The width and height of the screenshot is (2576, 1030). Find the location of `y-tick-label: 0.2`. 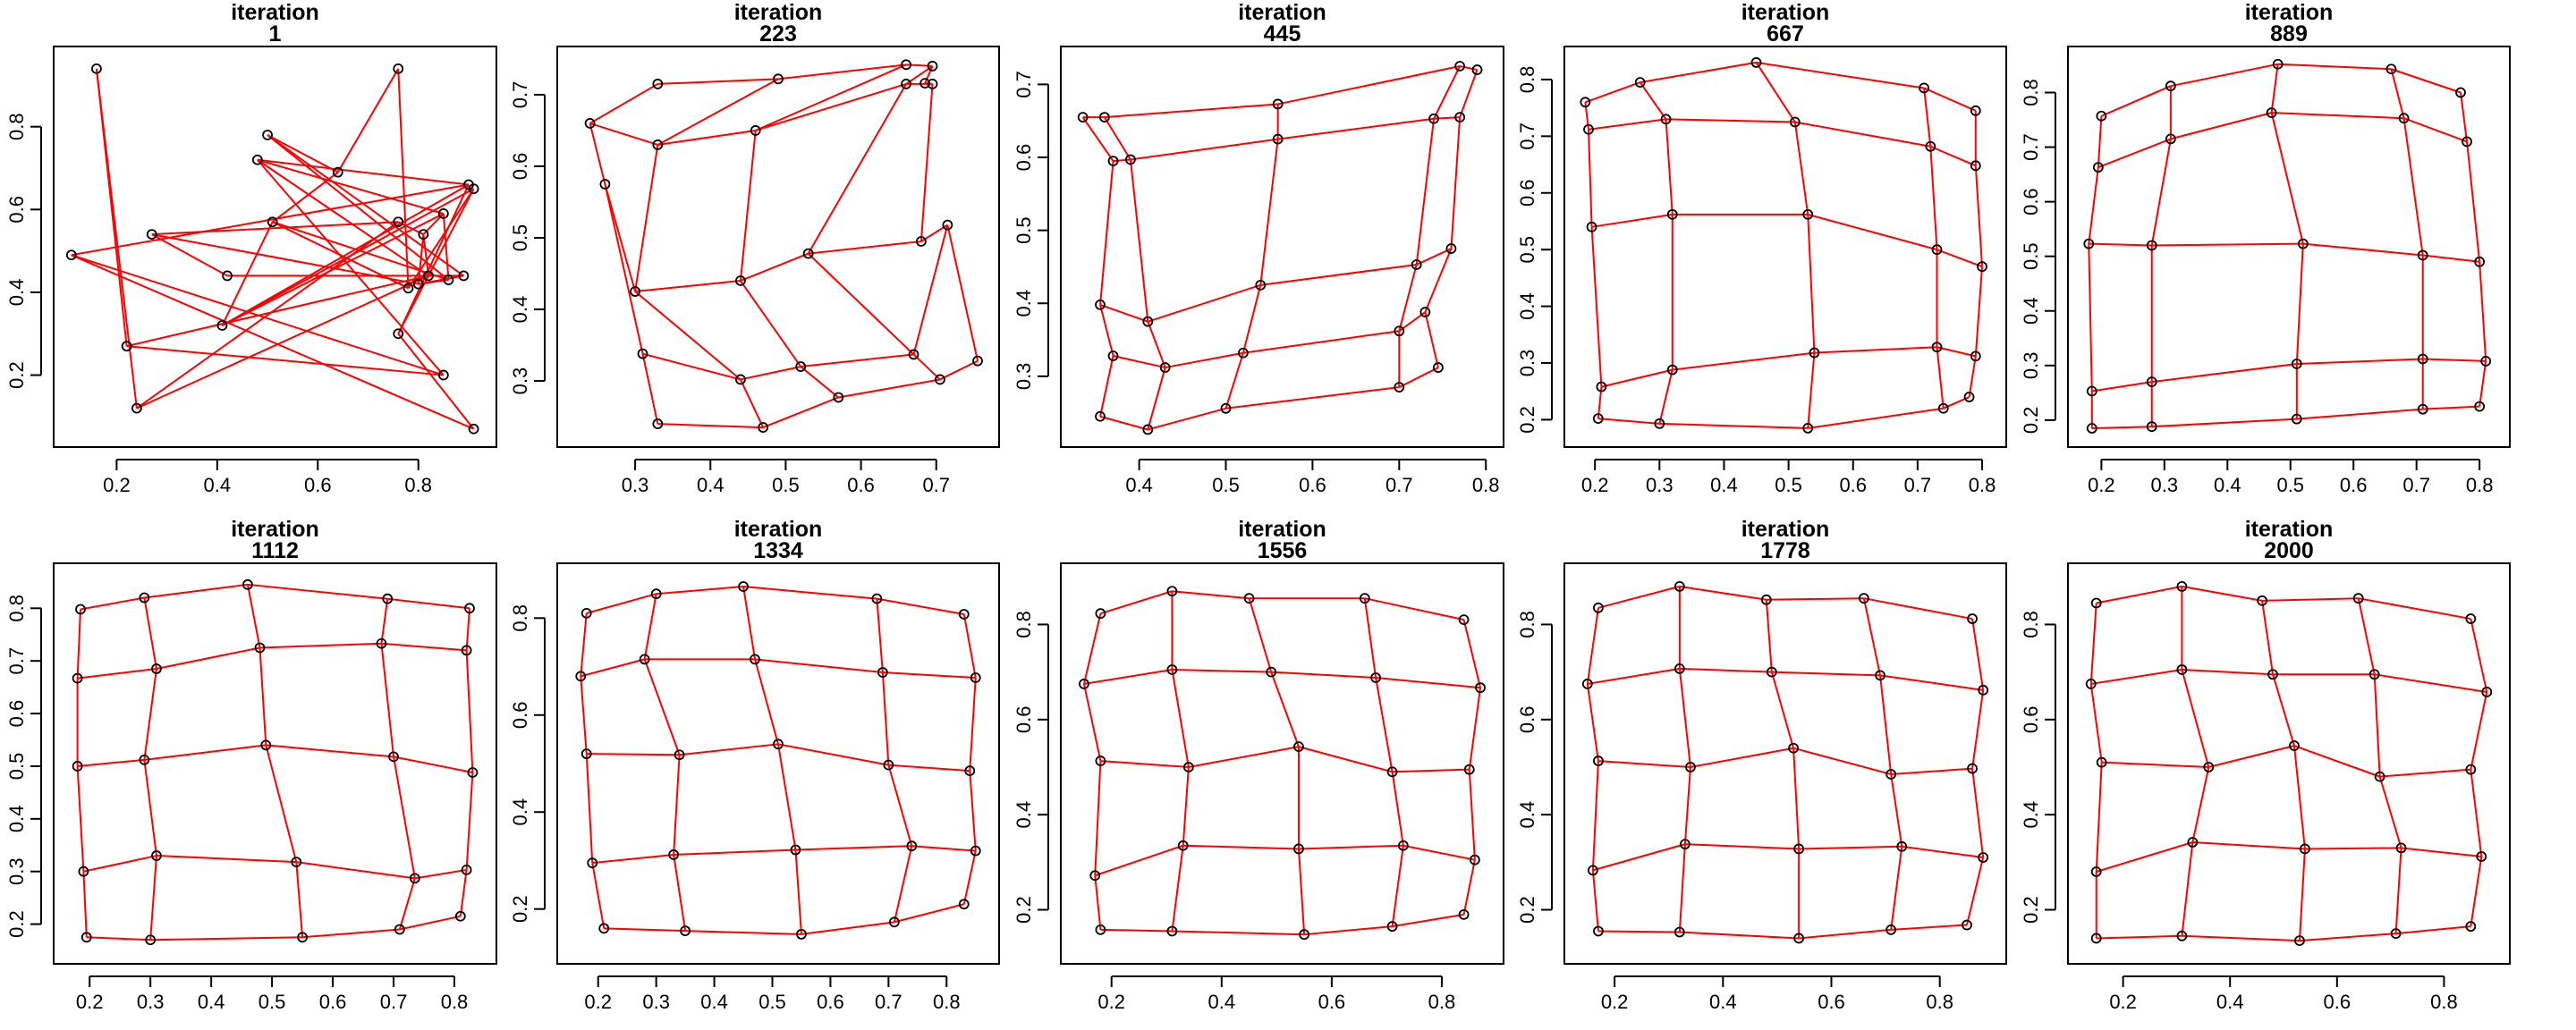

y-tick-label: 0.2 is located at coordinates (1024, 910).